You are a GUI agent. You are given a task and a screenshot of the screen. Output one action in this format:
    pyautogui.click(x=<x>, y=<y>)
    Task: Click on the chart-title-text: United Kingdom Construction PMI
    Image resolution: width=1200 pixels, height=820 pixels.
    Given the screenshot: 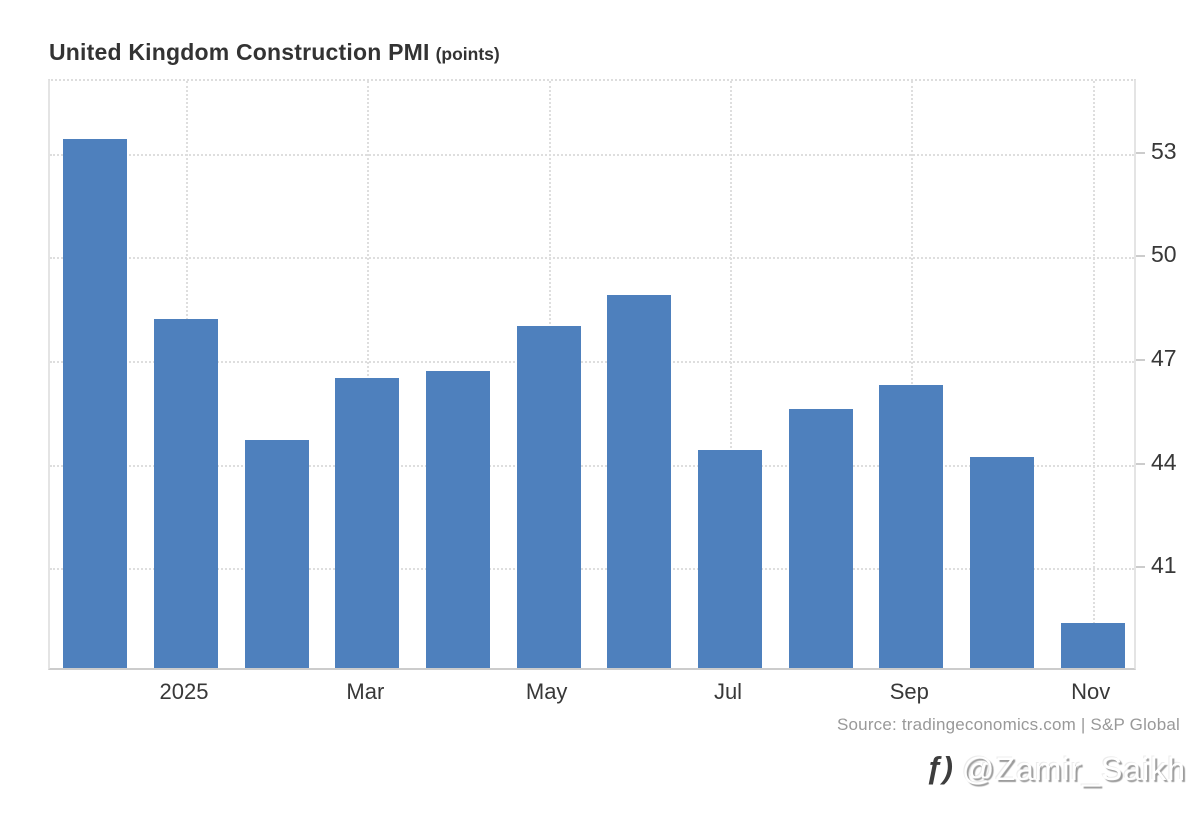 What is the action you would take?
    pyautogui.click(x=239, y=52)
    